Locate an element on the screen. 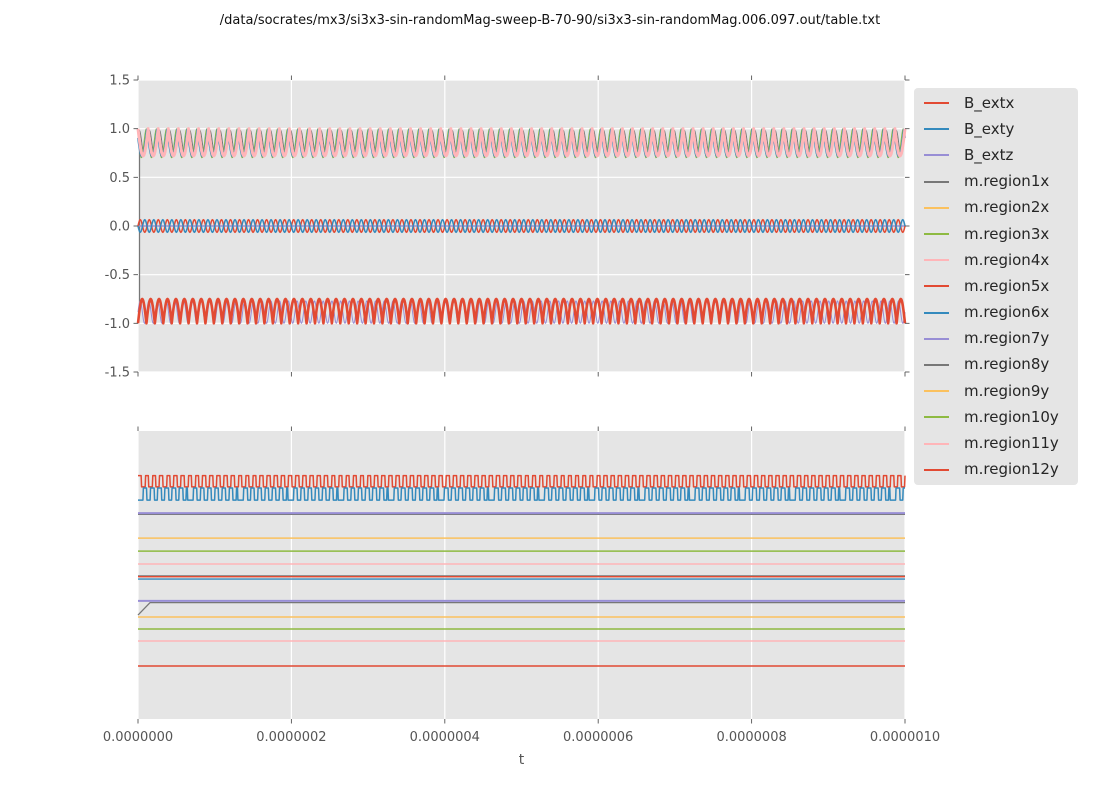 This screenshot has height=800, width=1100. y-tick-label: -0.5 is located at coordinates (117, 275).